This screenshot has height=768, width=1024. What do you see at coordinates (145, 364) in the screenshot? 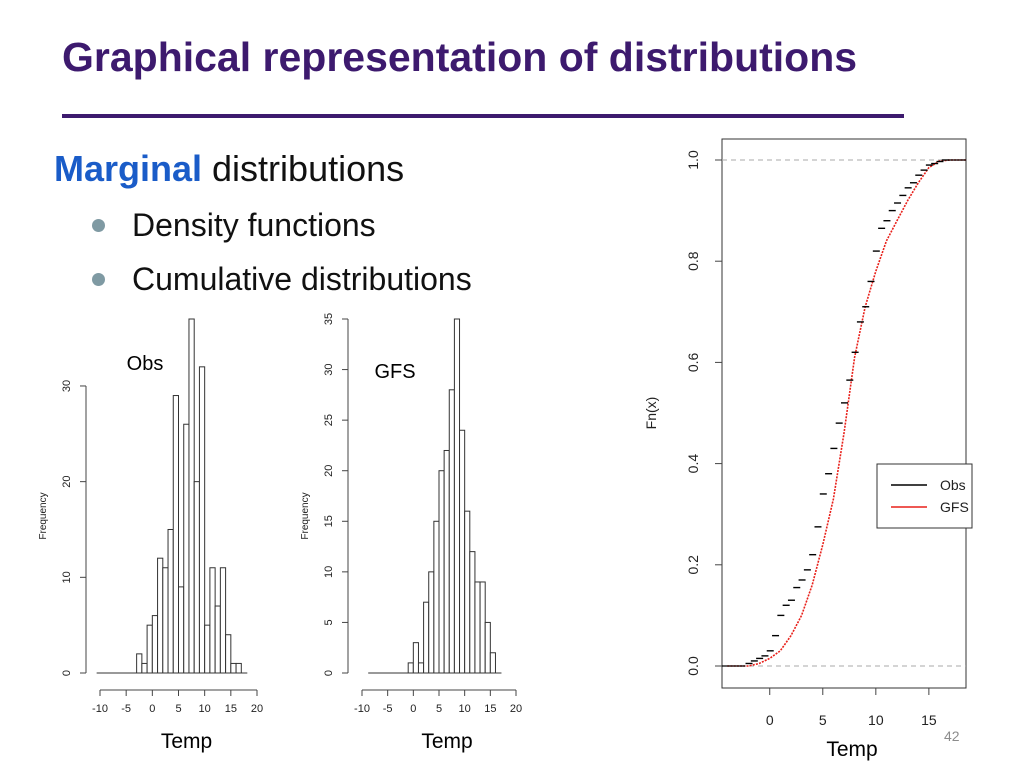
I see `obs-panel-label: Obs` at bounding box center [145, 364].